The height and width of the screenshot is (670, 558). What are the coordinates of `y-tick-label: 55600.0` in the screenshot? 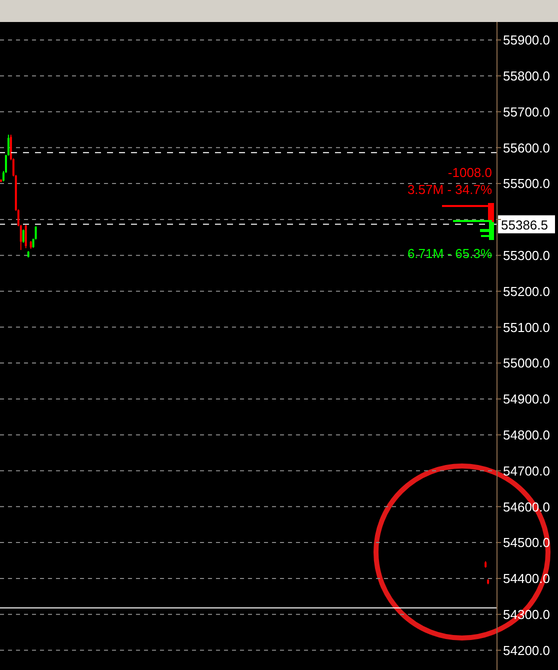 It's located at (526, 148).